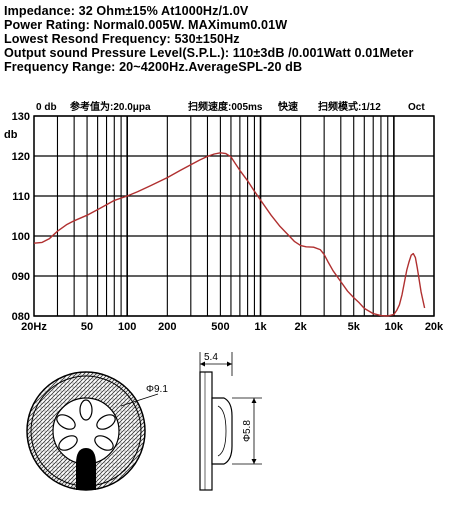  What do you see at coordinates (110, 106) in the screenshot?
I see `header-ref-value: 参考值为:20.0μpa` at bounding box center [110, 106].